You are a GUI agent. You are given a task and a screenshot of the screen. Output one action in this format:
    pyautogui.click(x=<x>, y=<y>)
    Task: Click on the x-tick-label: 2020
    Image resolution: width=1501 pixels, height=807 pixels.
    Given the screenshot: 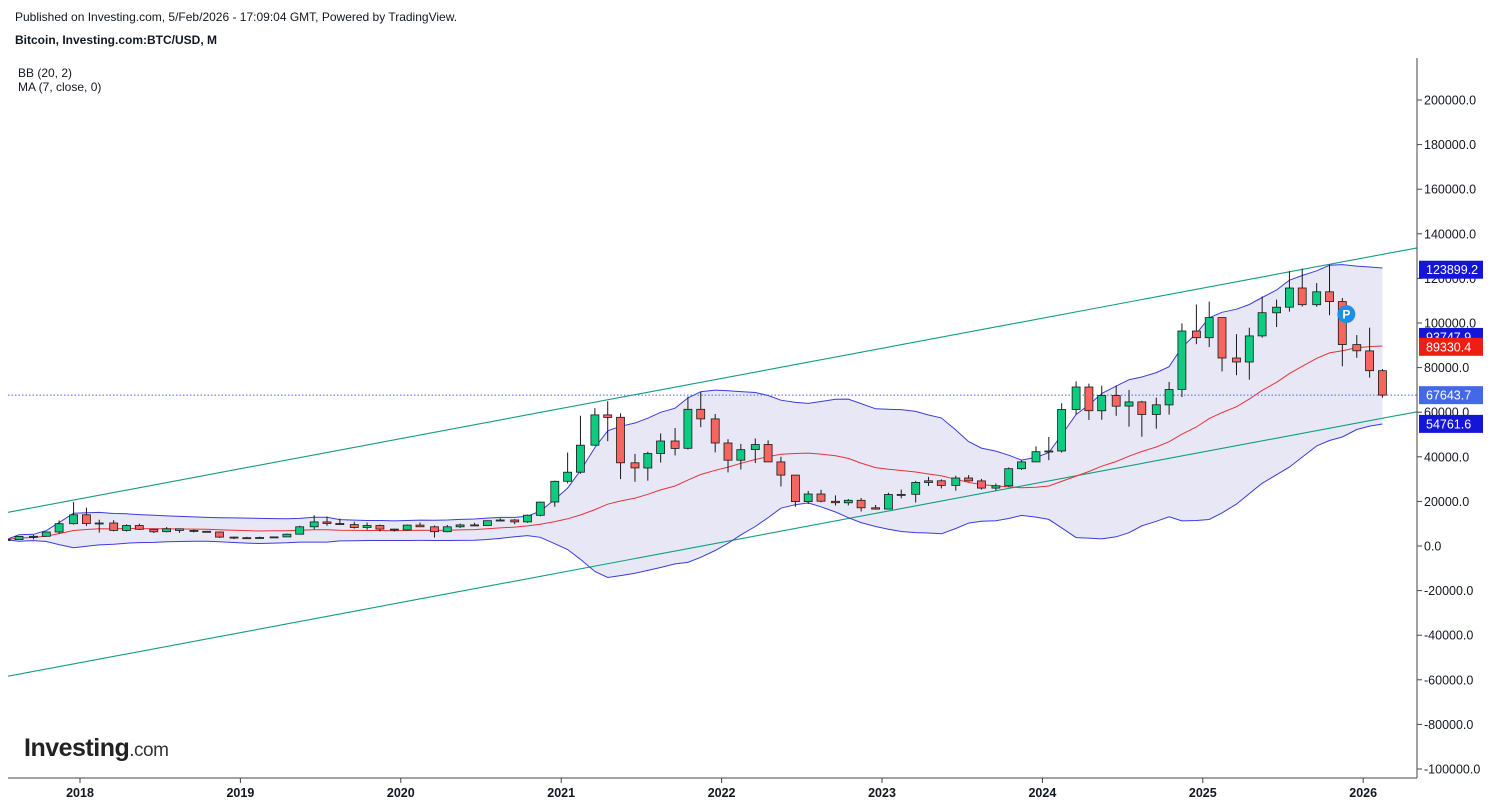 What is the action you would take?
    pyautogui.click(x=401, y=793)
    